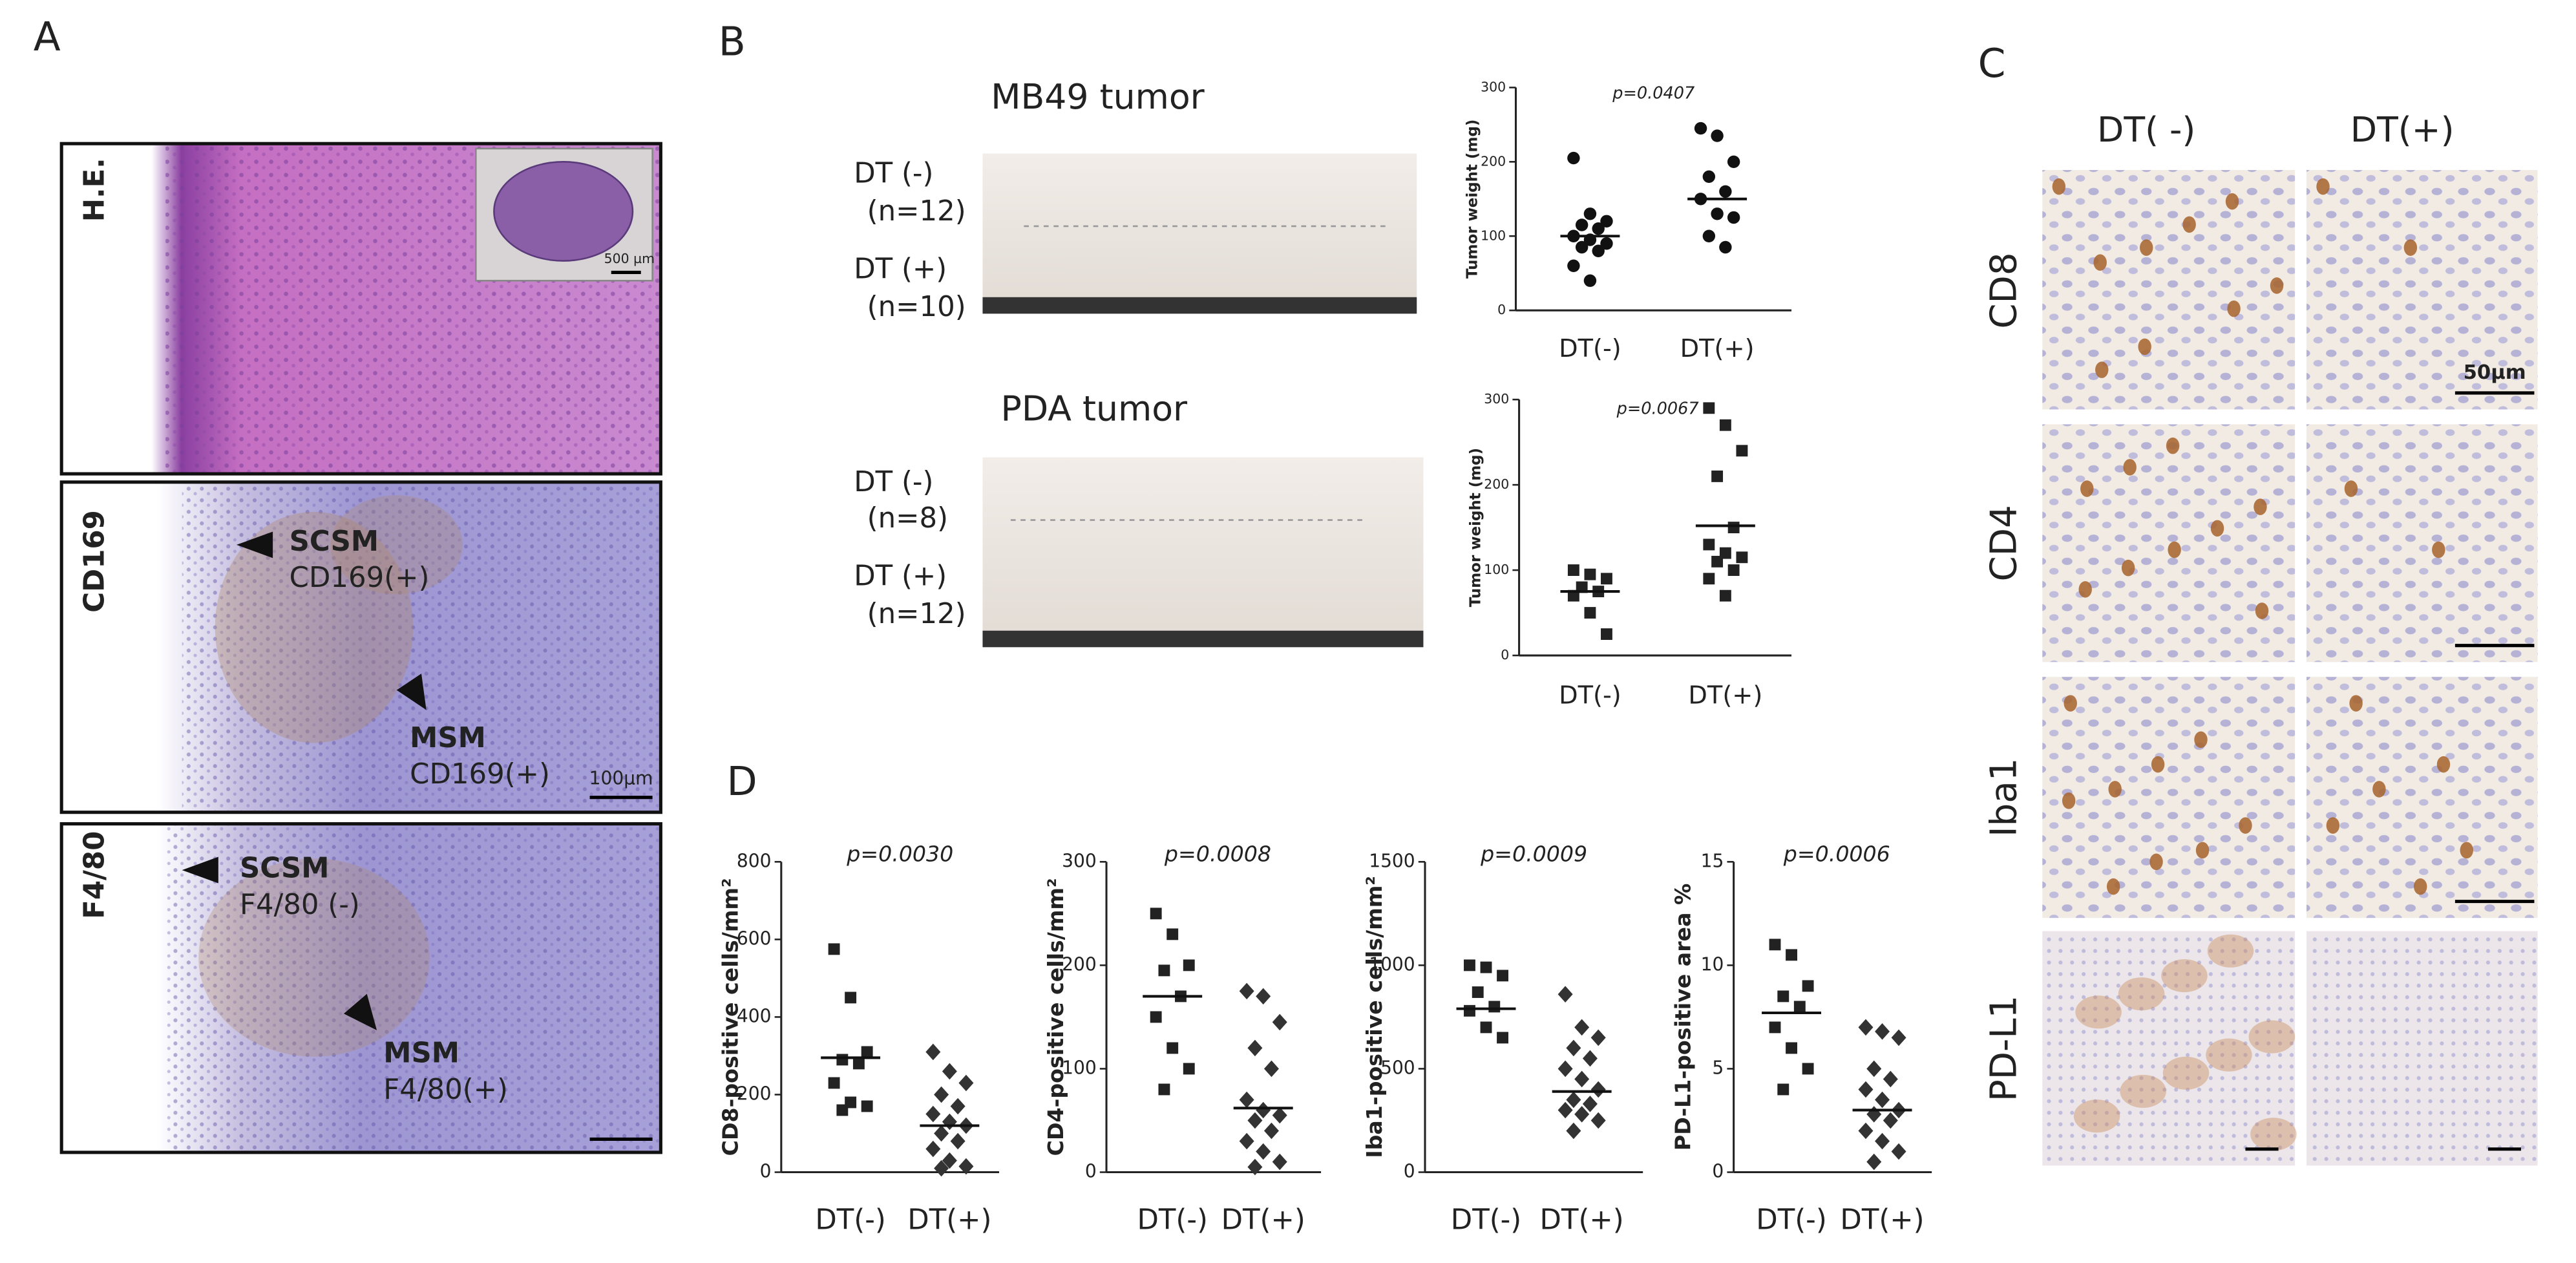 The height and width of the screenshot is (1263, 2576). I want to click on group-label: DT (+), so click(900, 576).